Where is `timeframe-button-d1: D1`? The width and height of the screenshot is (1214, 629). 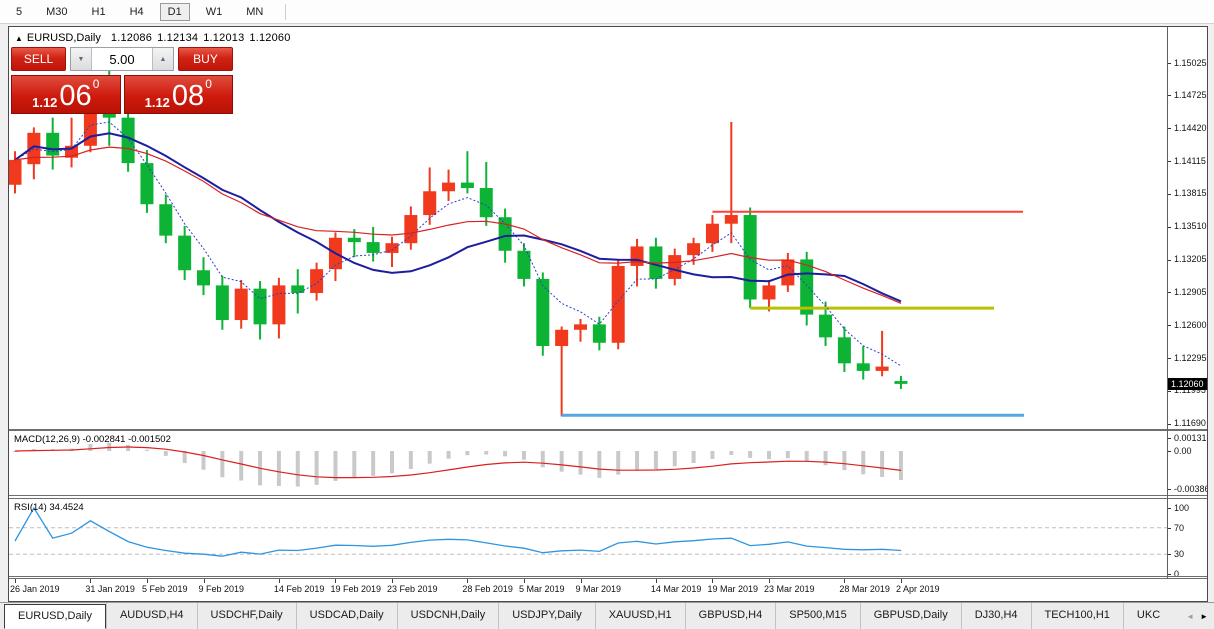
timeframe-button-d1: D1 is located at coordinates (174, 11).